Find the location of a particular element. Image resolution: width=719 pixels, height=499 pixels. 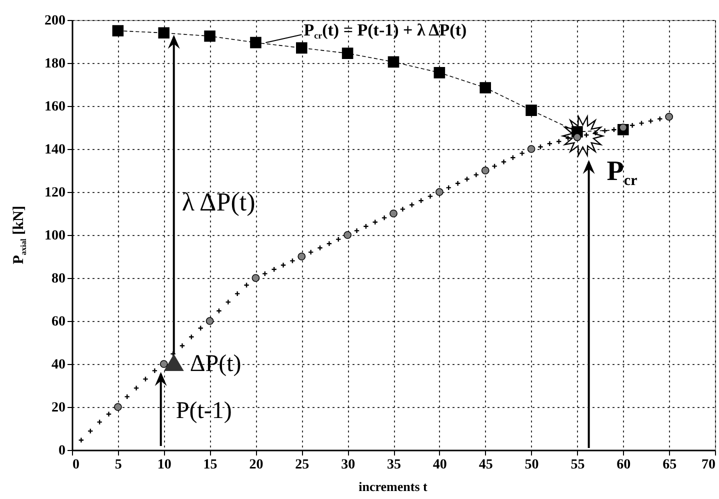

x-tick-label: 45 is located at coordinates (485, 465).